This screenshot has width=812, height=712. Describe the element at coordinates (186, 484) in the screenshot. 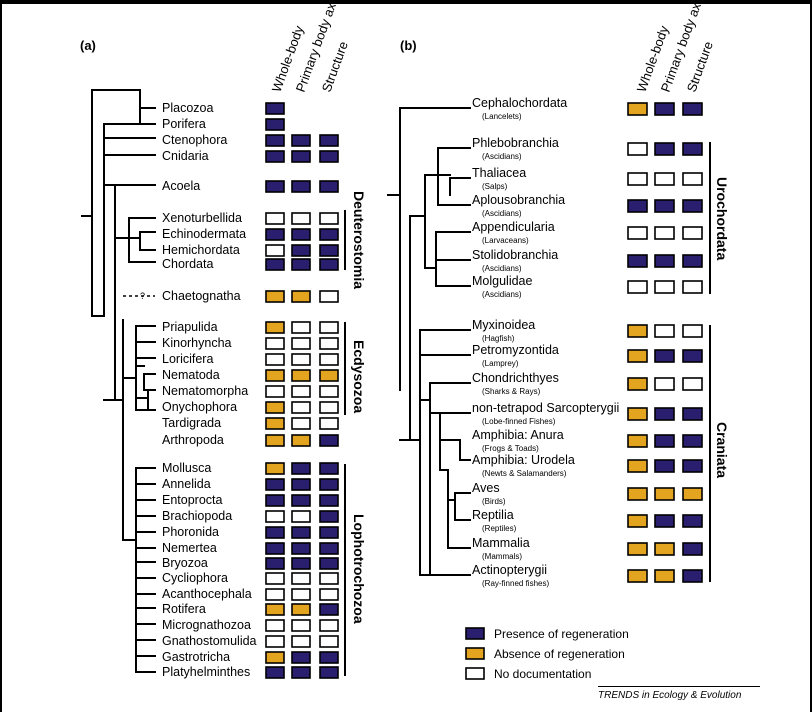

I see `taxon-annelida: Annelida` at that location.